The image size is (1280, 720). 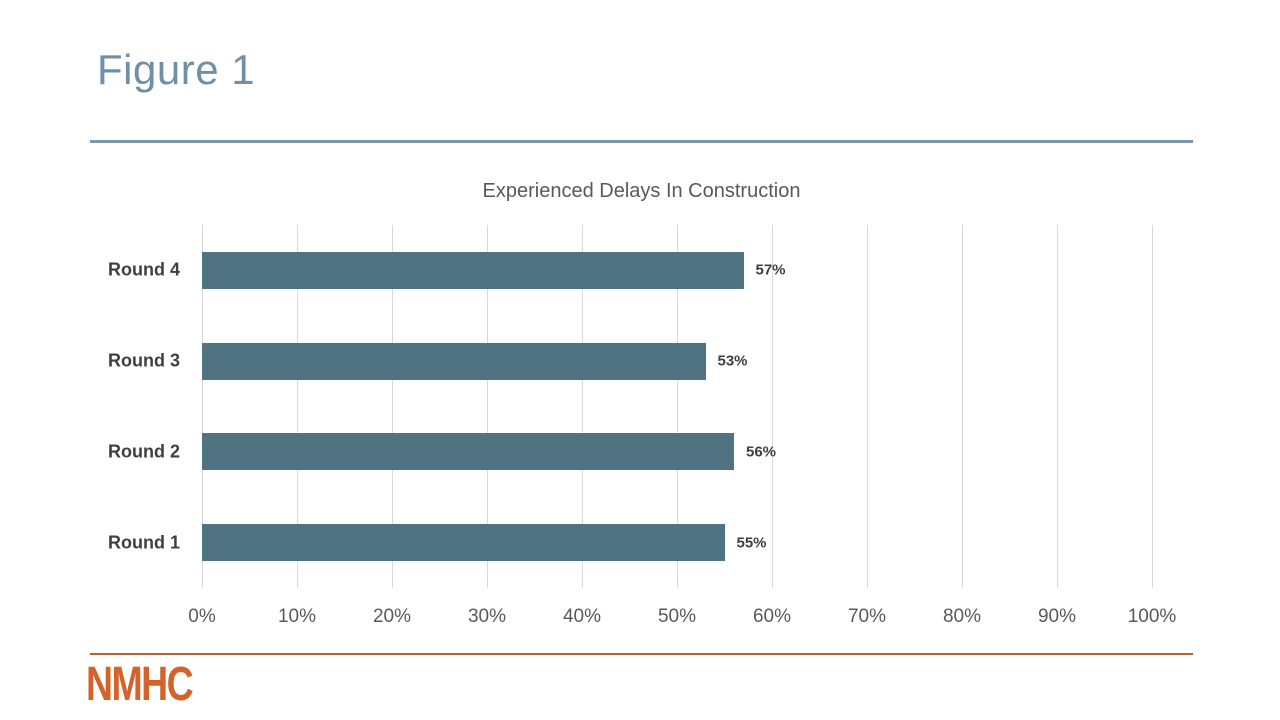 I want to click on x-axis-tick-label: 30%, so click(x=487, y=616).